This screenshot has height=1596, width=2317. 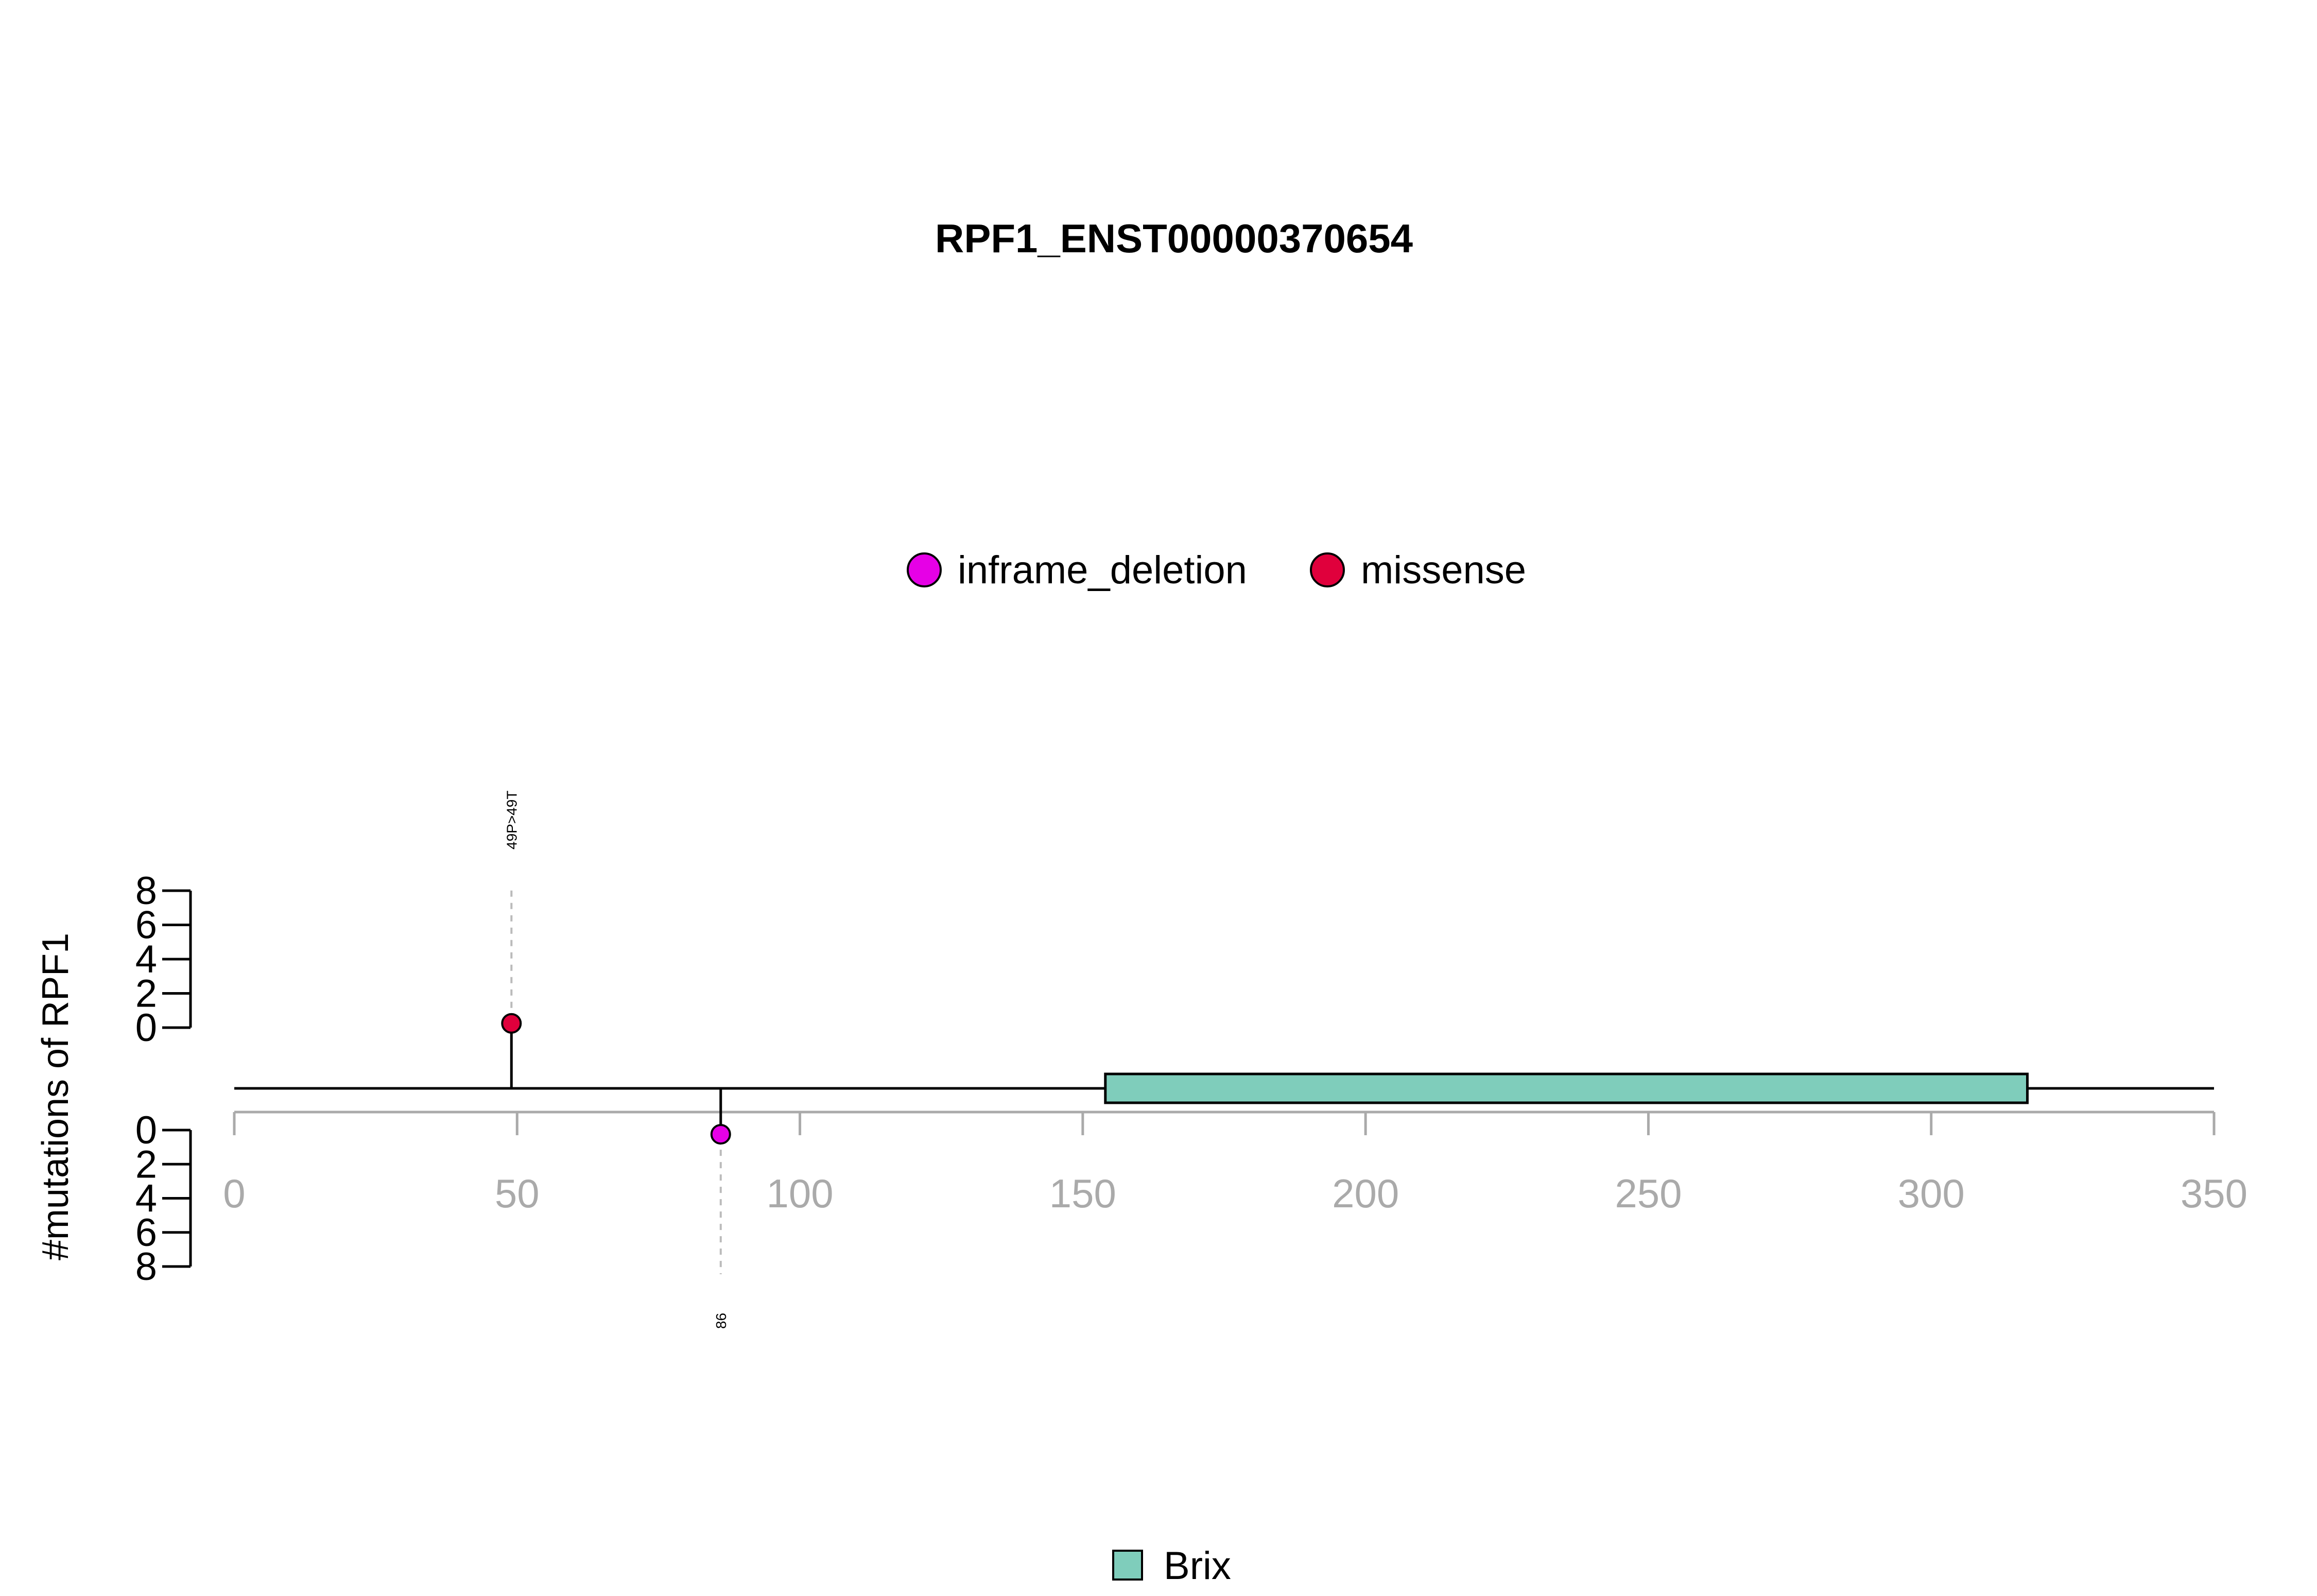 I want to click on y-axis-top-tick-label: 4, so click(x=146, y=960).